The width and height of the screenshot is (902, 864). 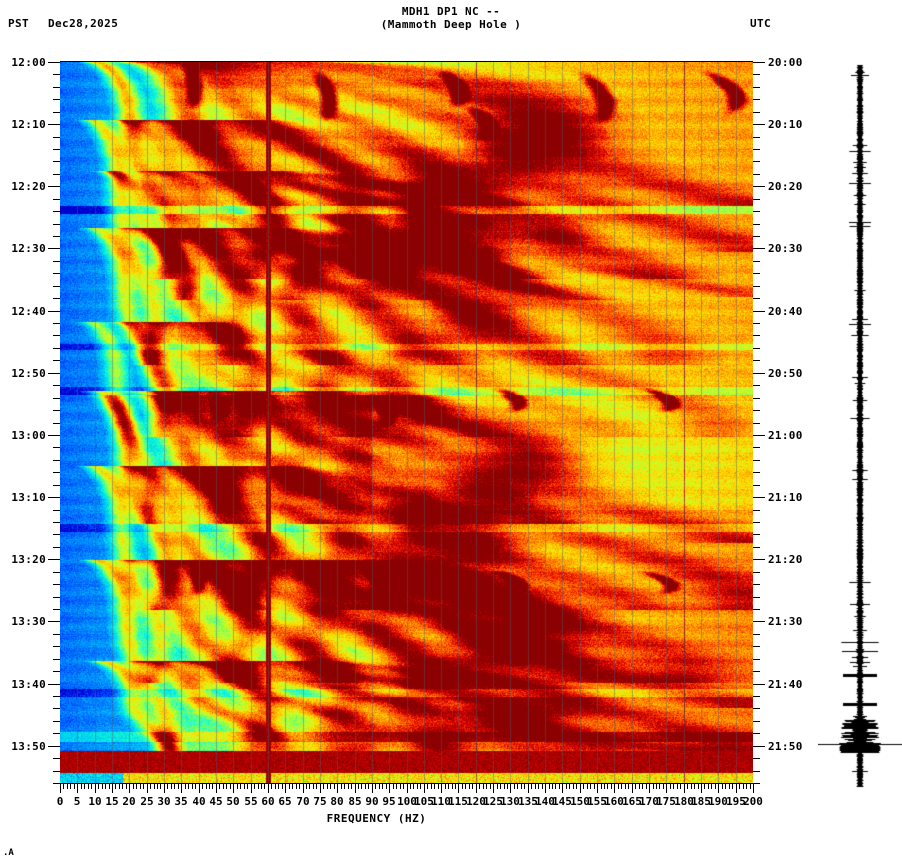 I want to click on x-axis-label: 80, so click(x=337, y=801).